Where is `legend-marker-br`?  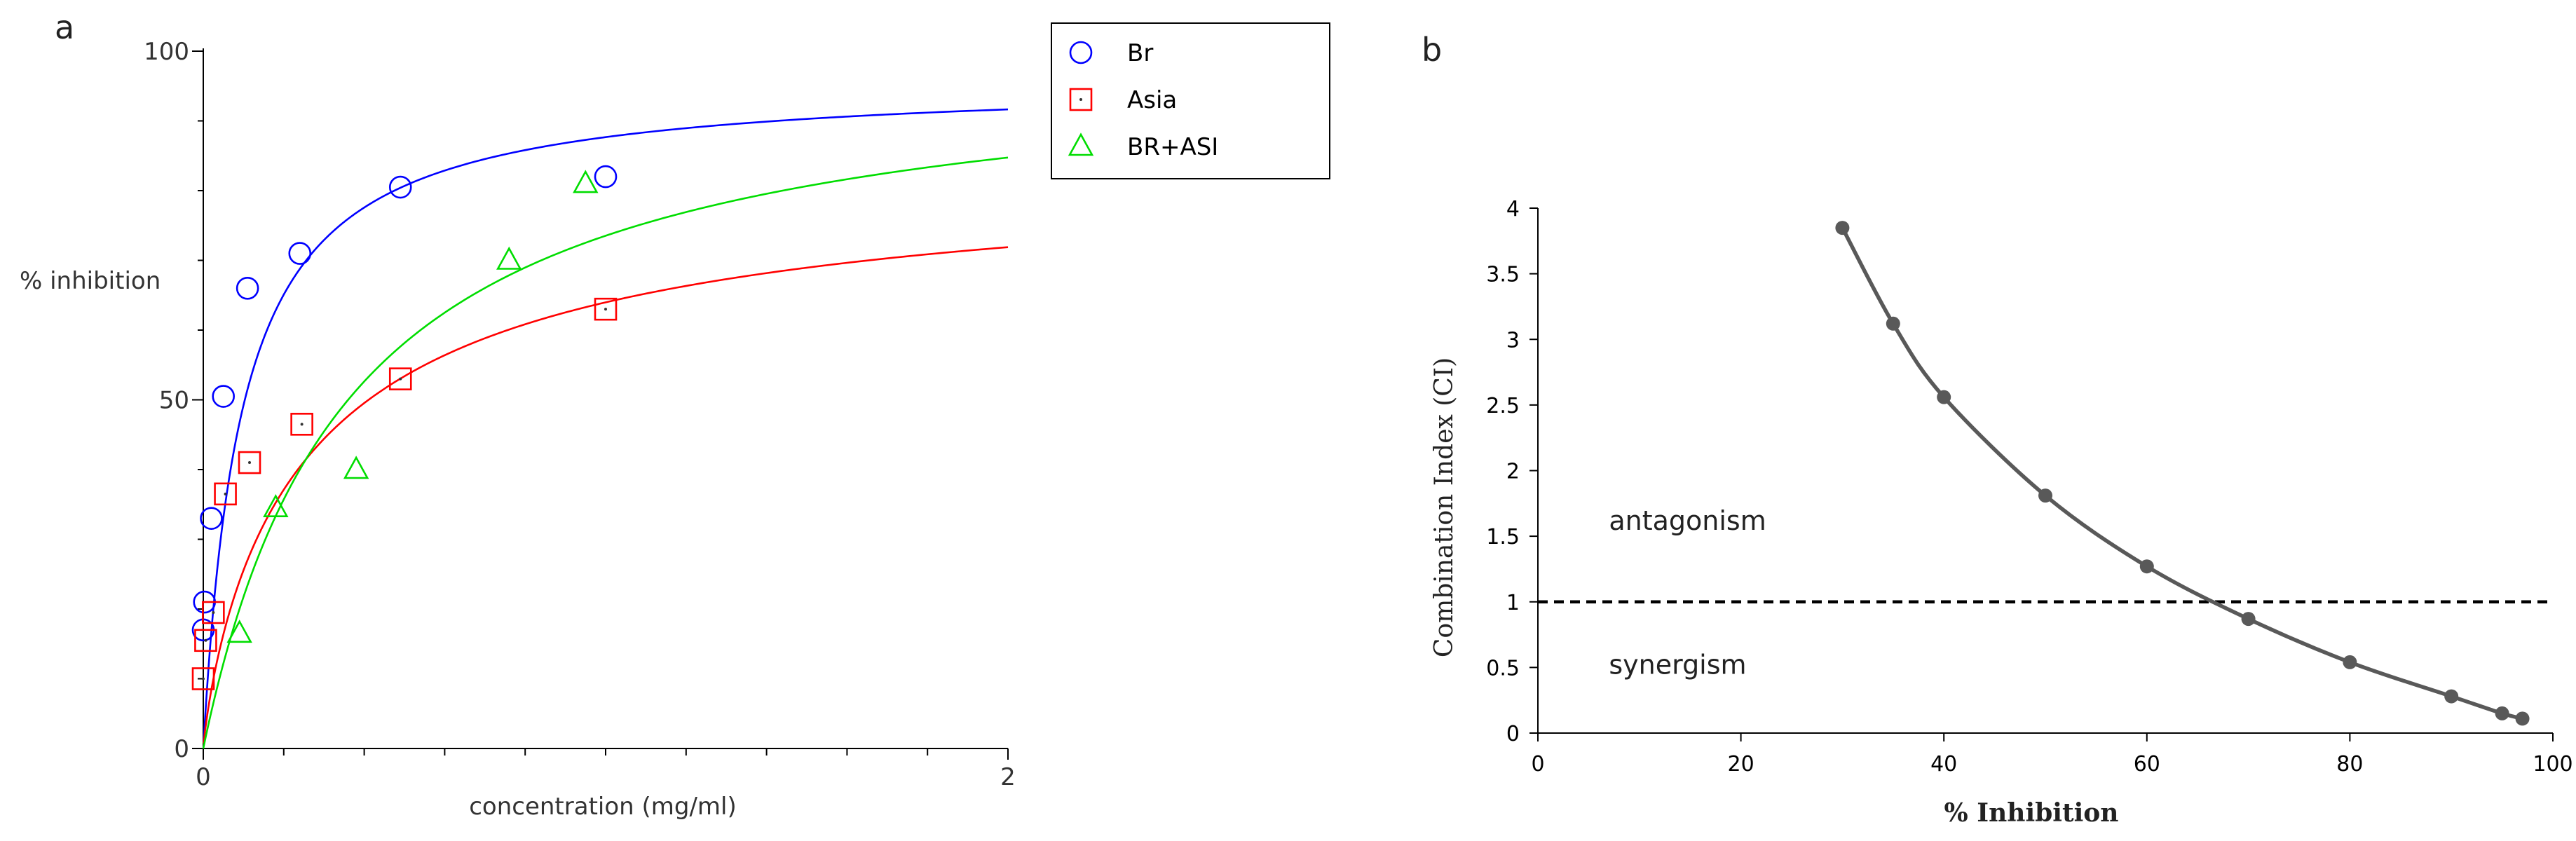 legend-marker-br is located at coordinates (1081, 52).